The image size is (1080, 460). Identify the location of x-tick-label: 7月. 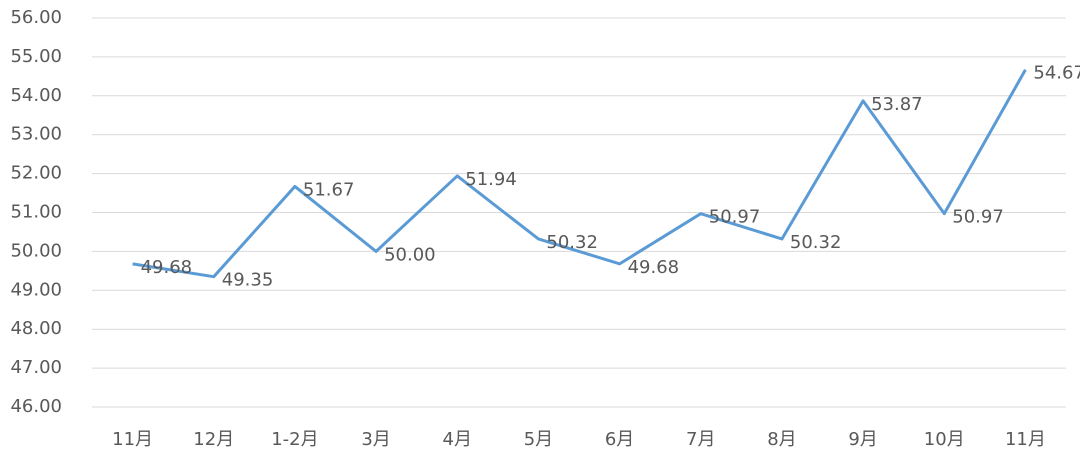
(700, 439).